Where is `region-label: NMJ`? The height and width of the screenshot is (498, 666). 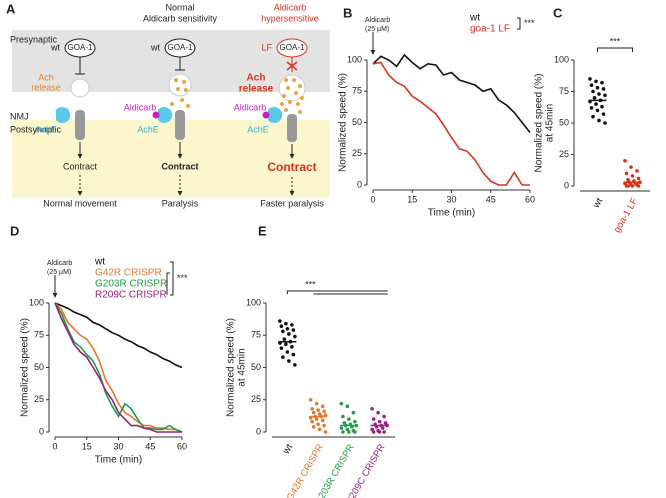 region-label: NMJ is located at coordinates (19, 116).